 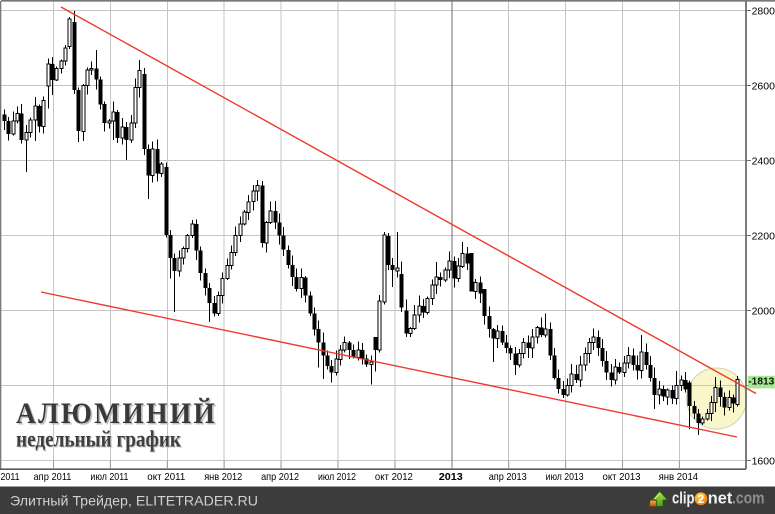 I want to click on svg-text: янв 2014, so click(x=679, y=477).